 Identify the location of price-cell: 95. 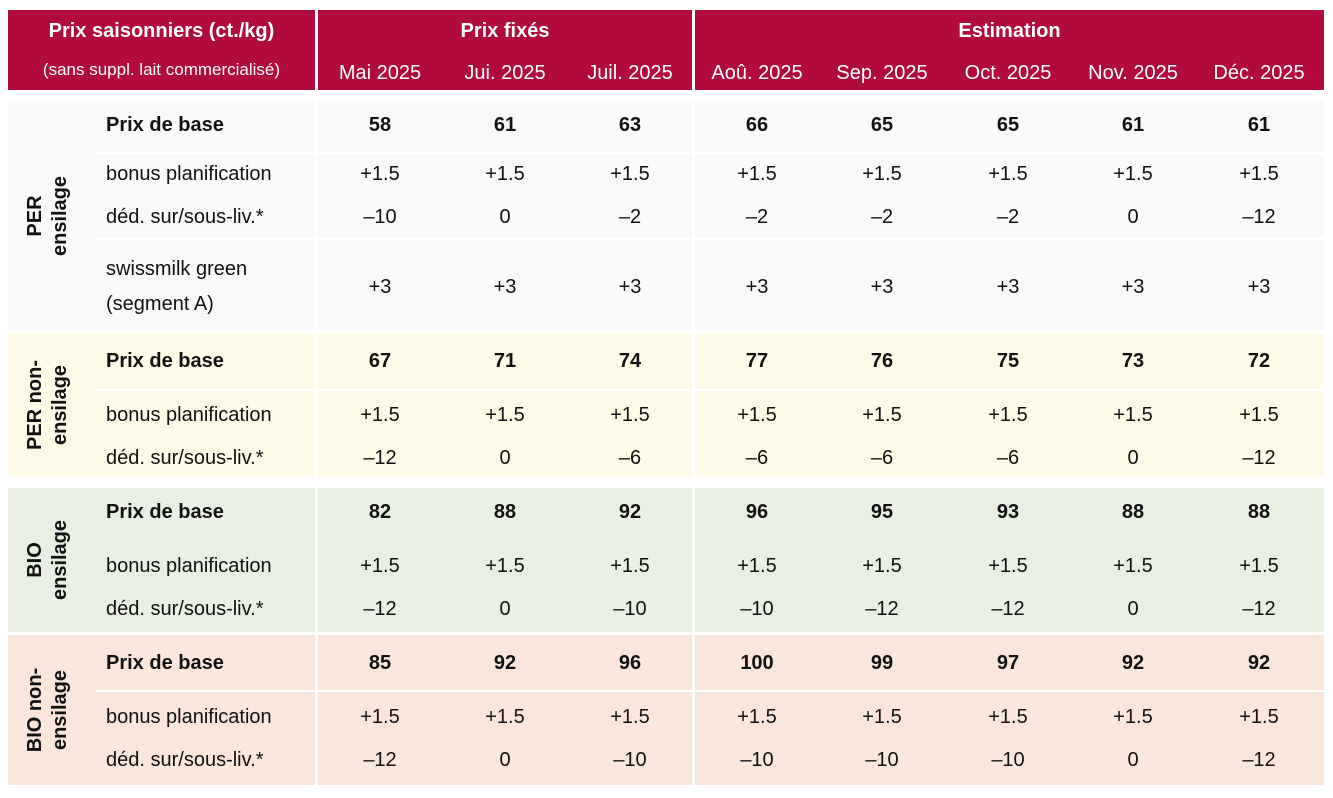
(882, 512).